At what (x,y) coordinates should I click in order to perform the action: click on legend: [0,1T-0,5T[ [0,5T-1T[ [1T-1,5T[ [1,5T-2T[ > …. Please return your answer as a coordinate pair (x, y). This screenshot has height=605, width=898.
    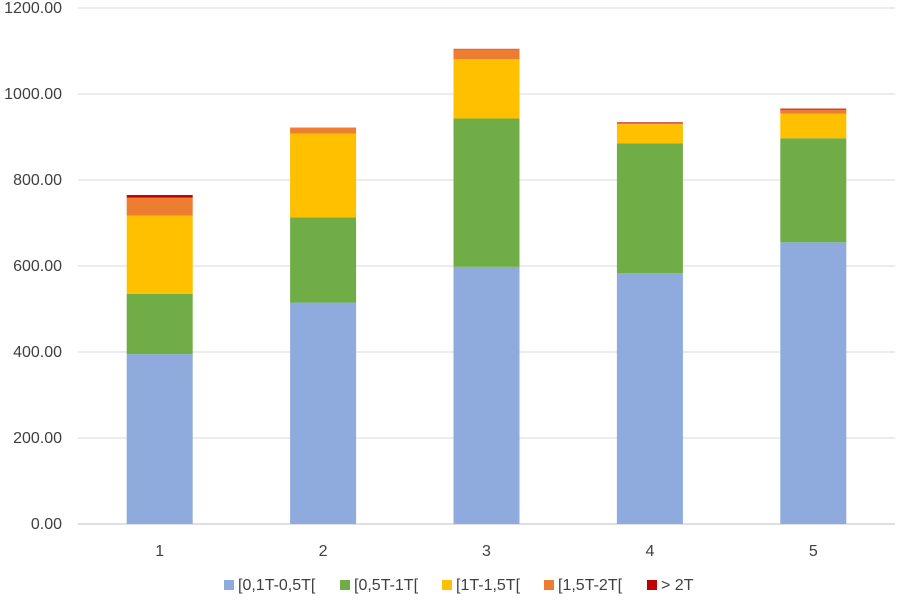
    Looking at the image, I should click on (459, 585).